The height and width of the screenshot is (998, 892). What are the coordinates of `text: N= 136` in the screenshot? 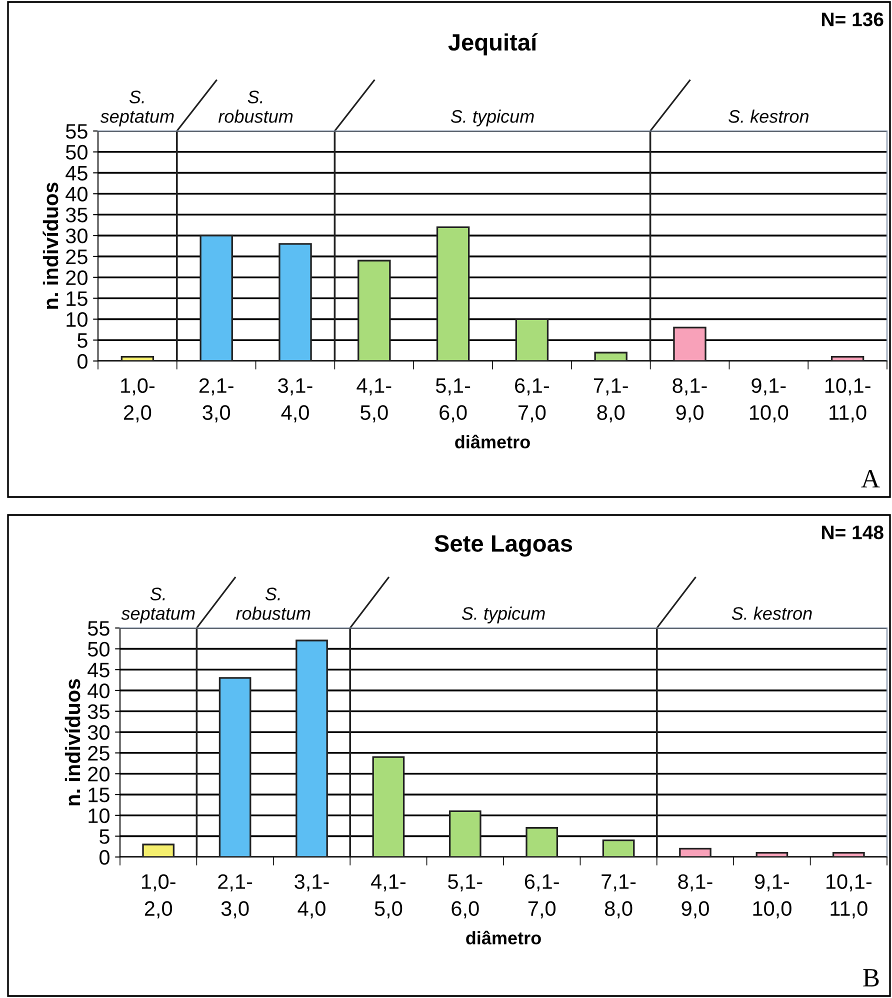 It's located at (853, 19).